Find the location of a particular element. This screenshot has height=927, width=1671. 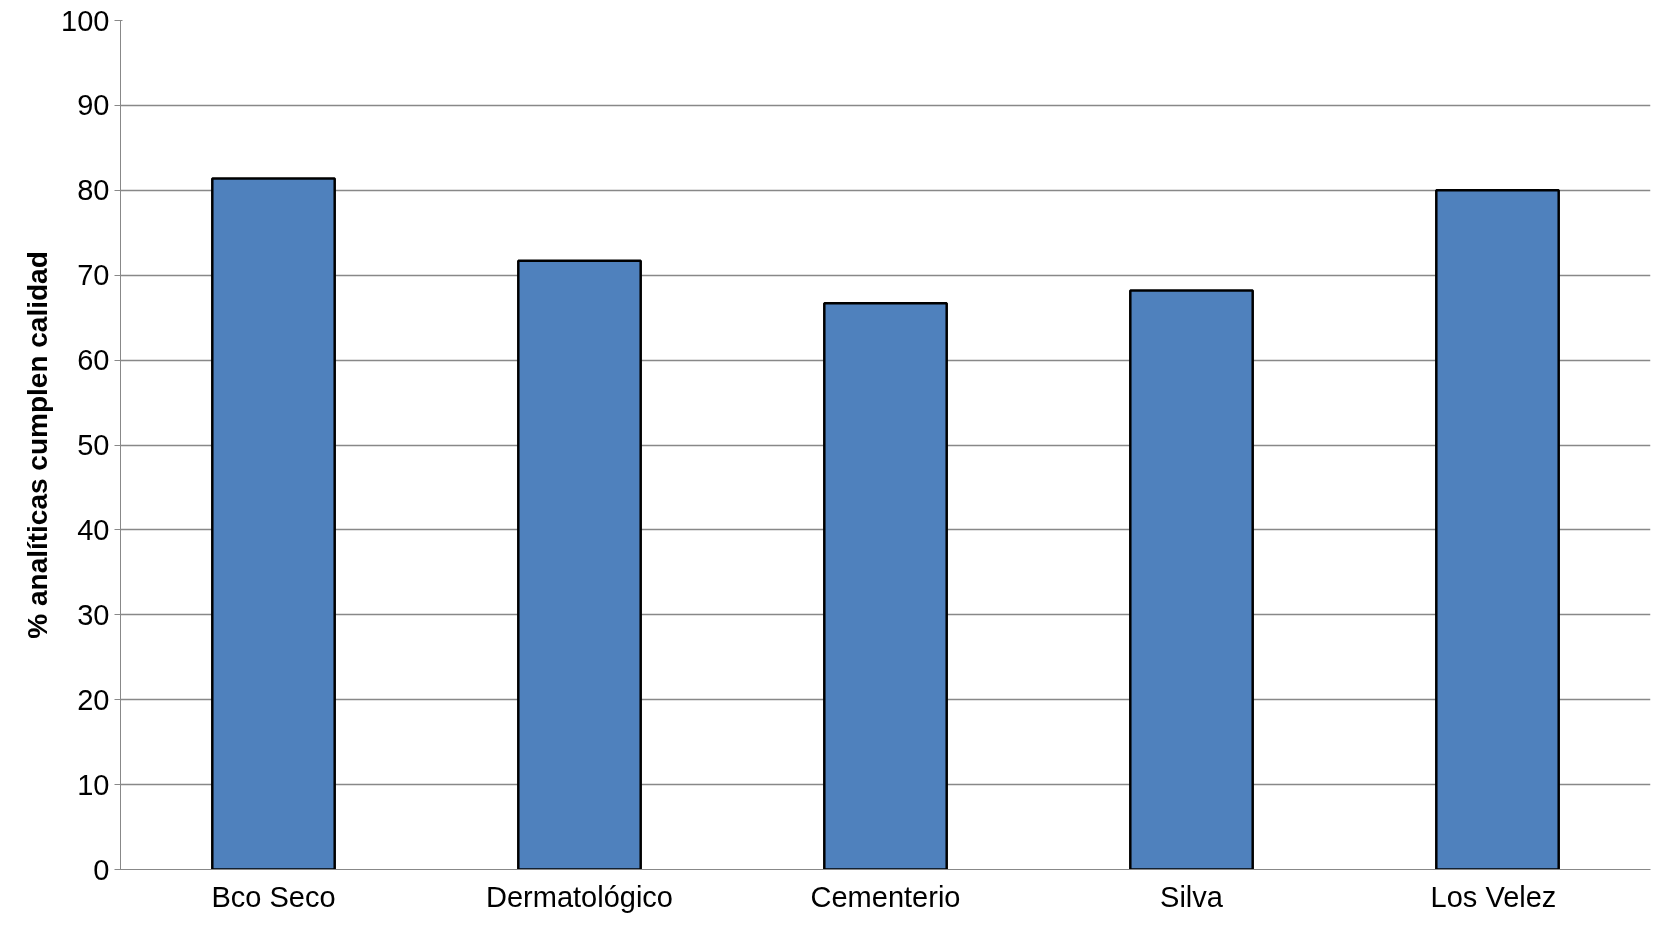

x-tick-label: Dermatológico is located at coordinates (579, 896).